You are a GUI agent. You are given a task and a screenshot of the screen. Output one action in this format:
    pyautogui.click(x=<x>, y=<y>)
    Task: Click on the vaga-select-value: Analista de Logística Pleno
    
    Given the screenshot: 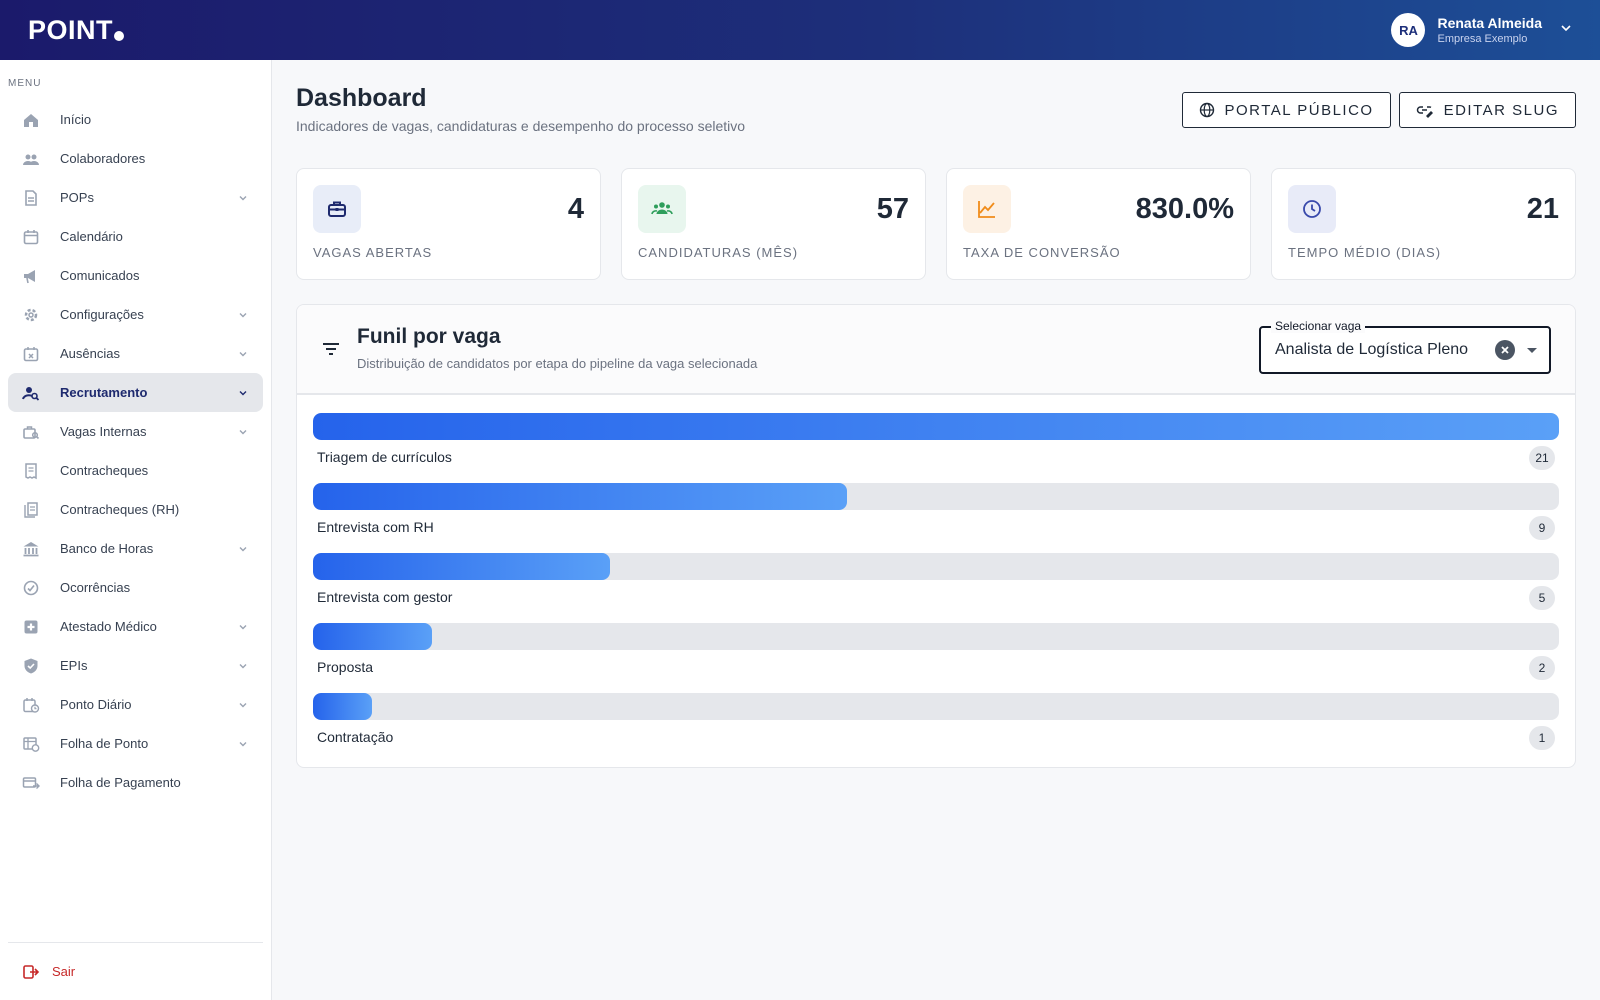 What is the action you would take?
    pyautogui.click(x=1372, y=349)
    